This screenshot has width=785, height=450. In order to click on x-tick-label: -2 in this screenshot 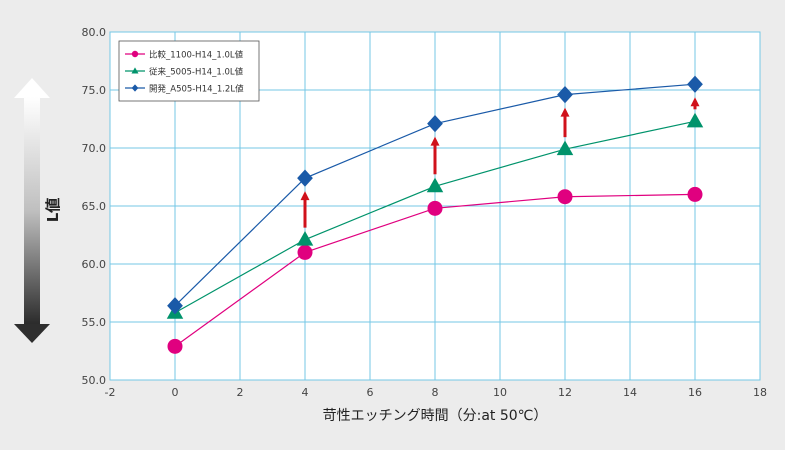, I will do `click(110, 392)`.